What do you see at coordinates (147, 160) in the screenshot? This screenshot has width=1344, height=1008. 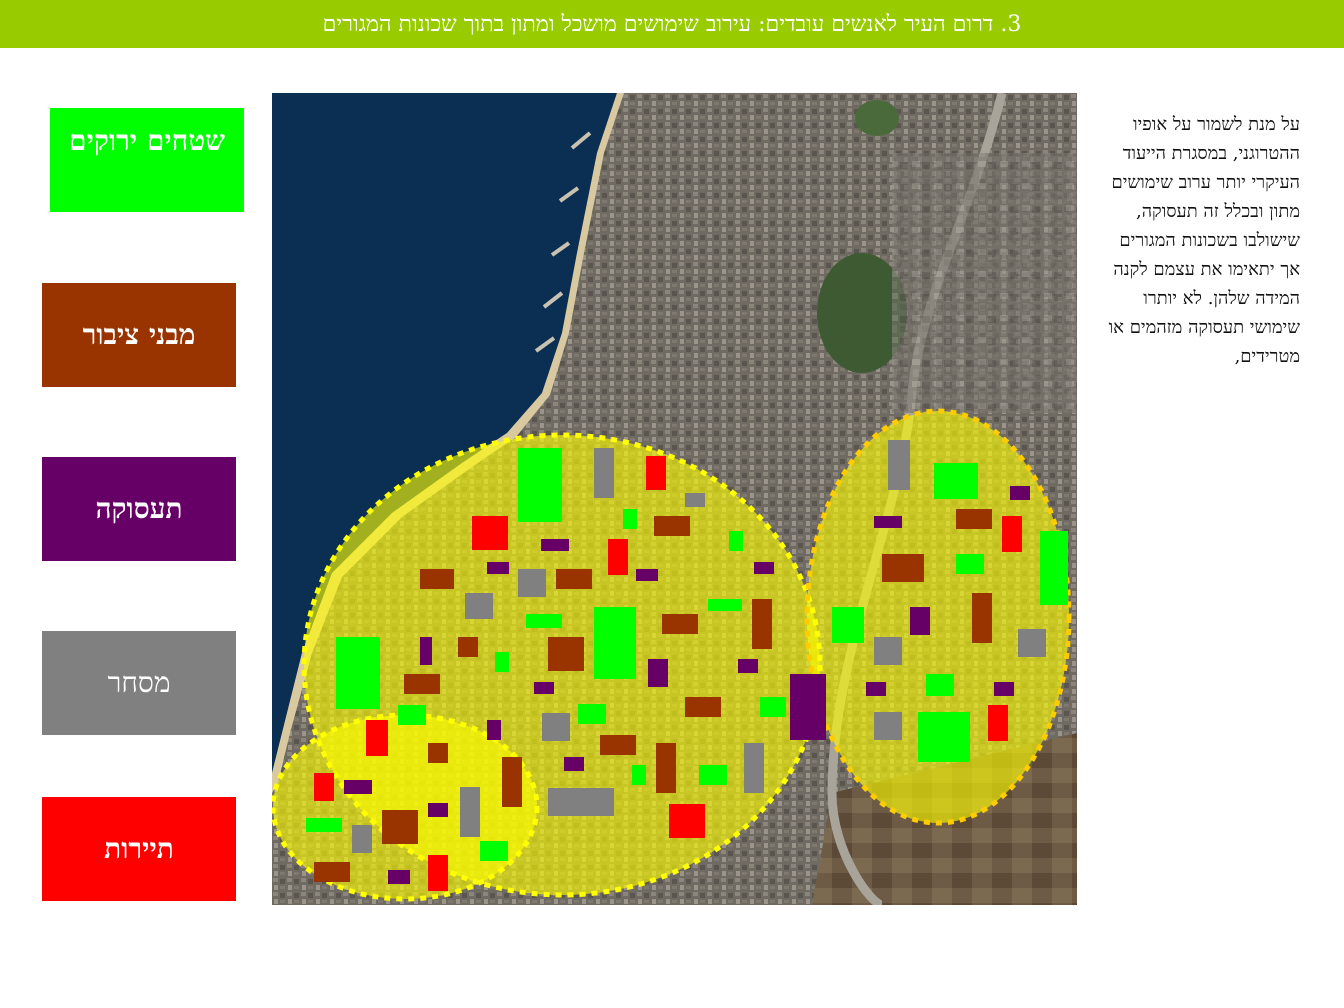 I see `legend-green-spaces: שטחים ירוקים` at bounding box center [147, 160].